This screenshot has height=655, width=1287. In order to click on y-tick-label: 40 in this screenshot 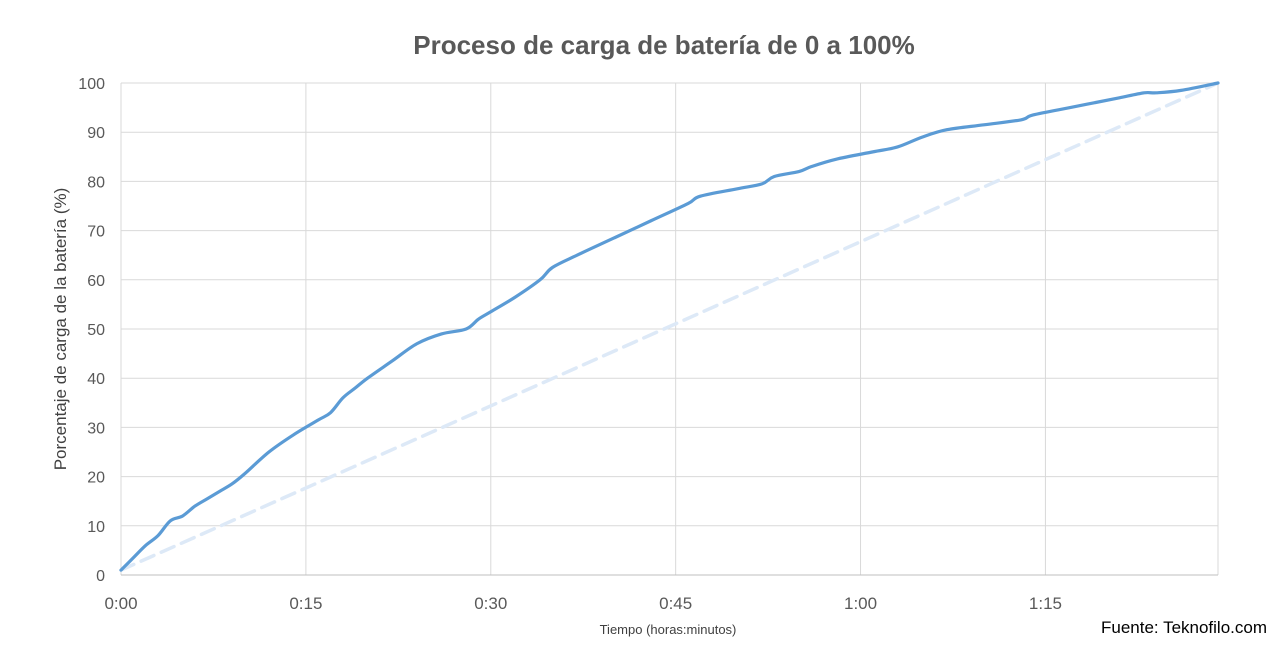, I will do `click(96, 379)`.